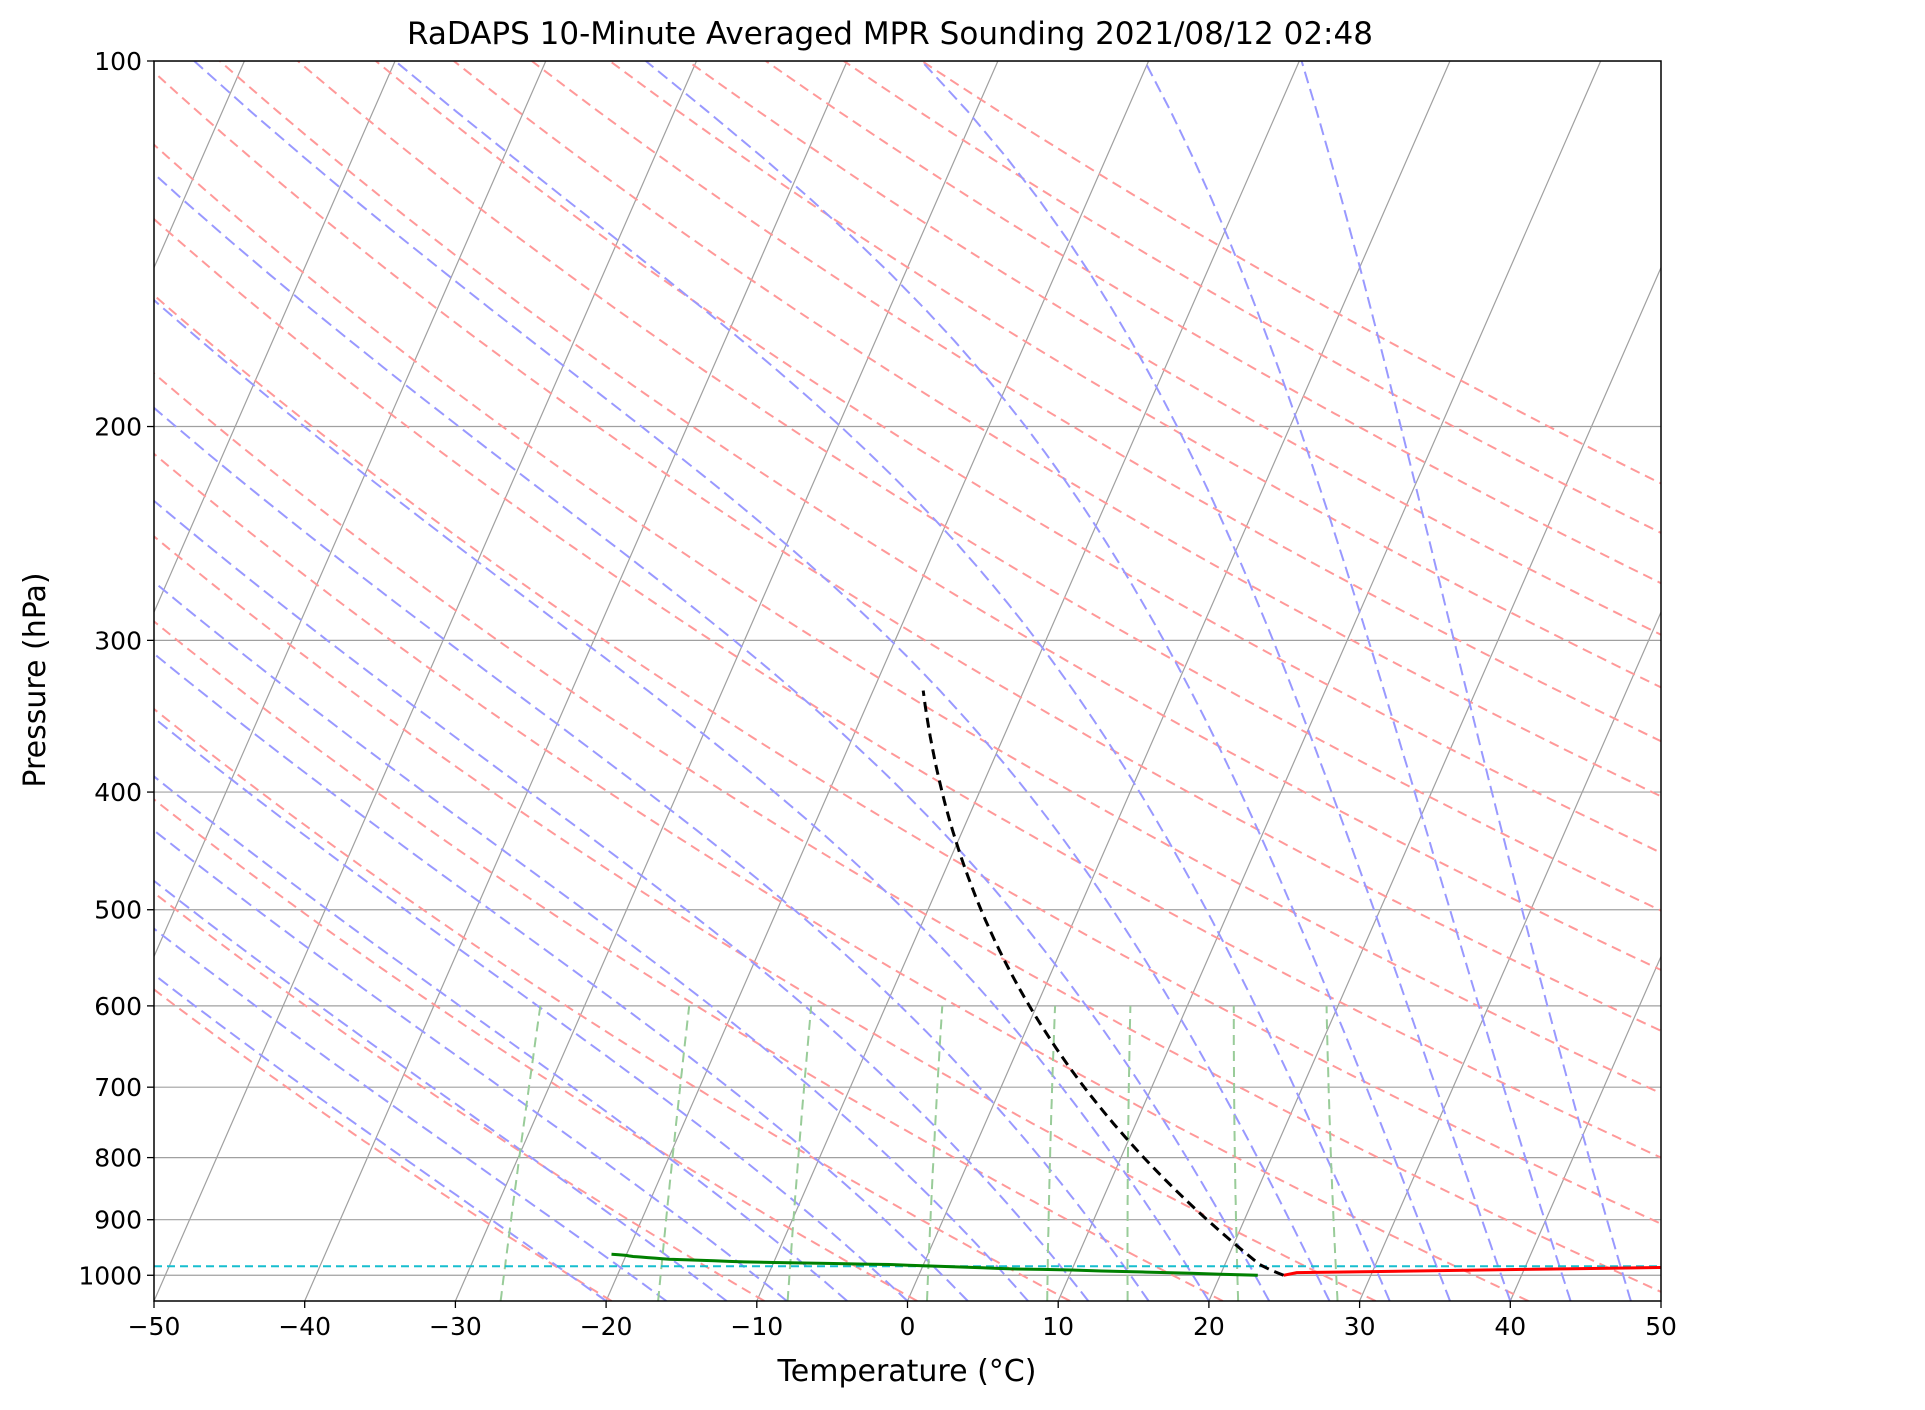 Image resolution: width=1925 pixels, height=1410 pixels. I want to click on dewpoint-profile, so click(935, 1264).